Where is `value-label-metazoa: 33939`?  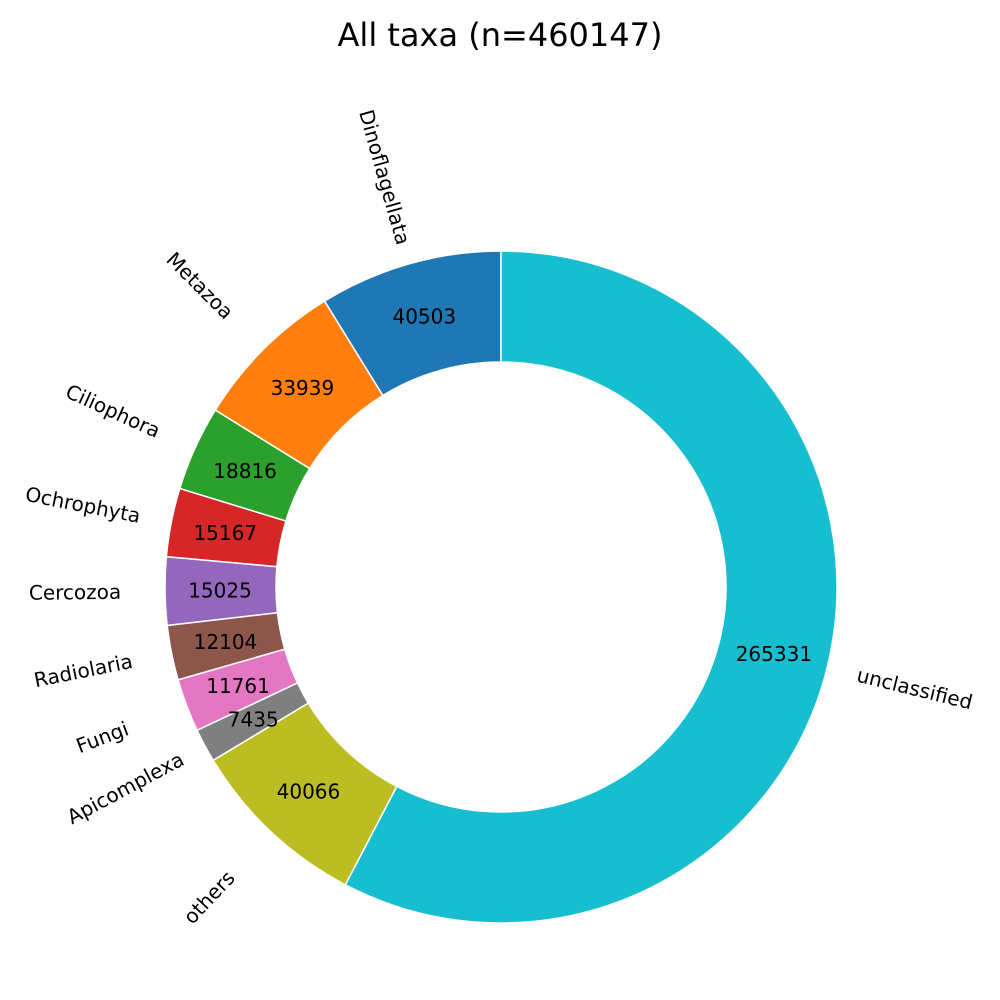 value-label-metazoa: 33939 is located at coordinates (303, 388).